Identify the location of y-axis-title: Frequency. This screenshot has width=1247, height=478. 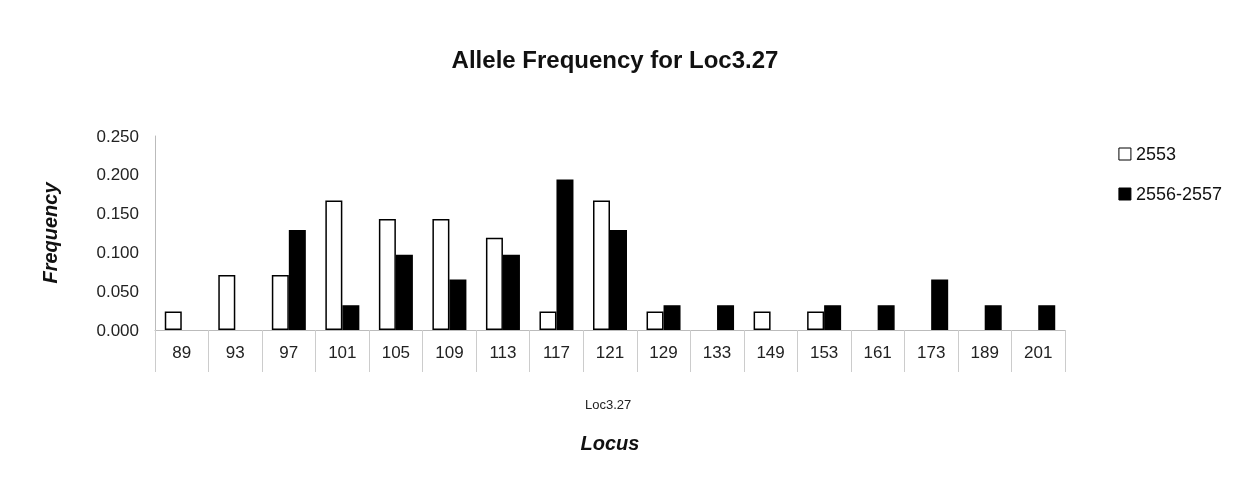
(50, 232).